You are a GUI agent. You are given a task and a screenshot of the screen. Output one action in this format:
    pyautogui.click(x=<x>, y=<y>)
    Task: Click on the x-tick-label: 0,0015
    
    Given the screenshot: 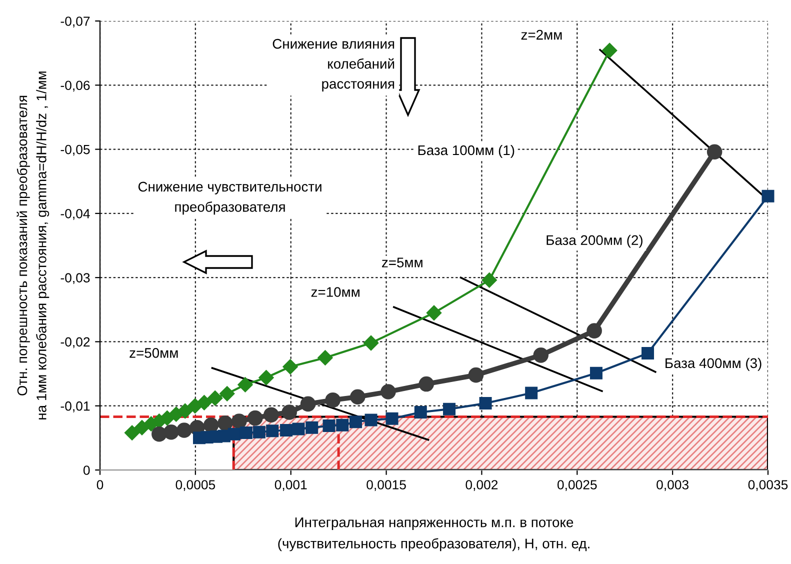 What is the action you would take?
    pyautogui.click(x=386, y=485)
    